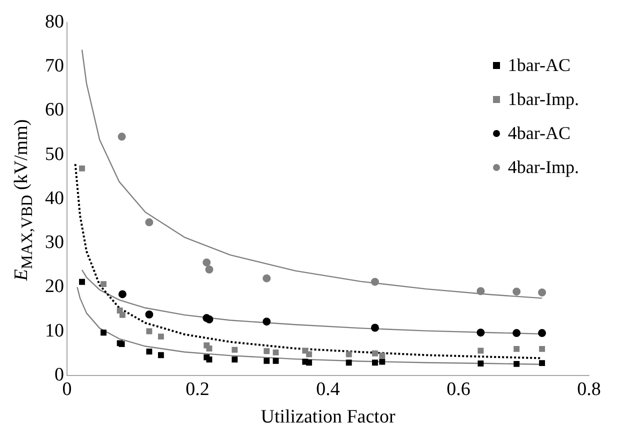 This screenshot has width=617, height=439. I want to click on legend-label: 4bar-AC, so click(539, 133).